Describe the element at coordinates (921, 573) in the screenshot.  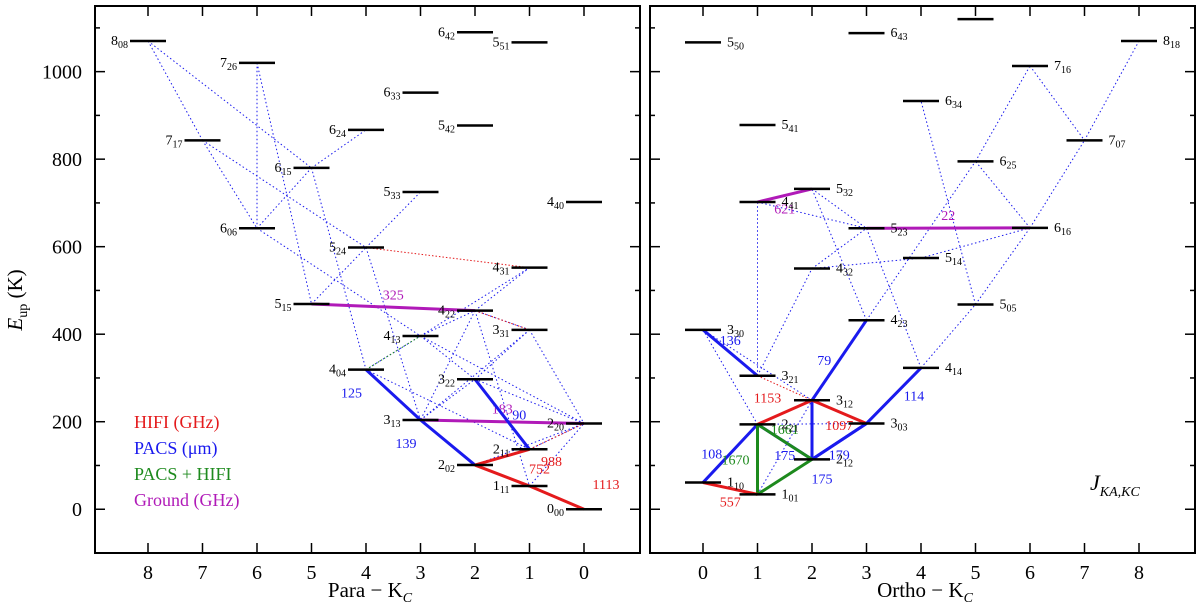
I see `ortho-x-tick-label: 4` at that location.